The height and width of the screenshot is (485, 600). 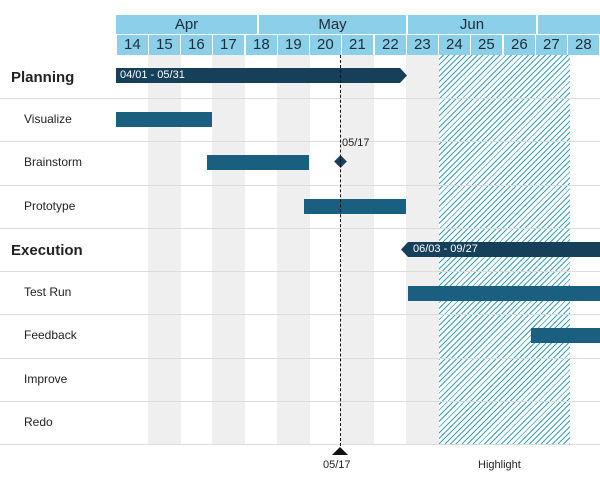 I want to click on today-marker-icon, so click(x=340, y=451).